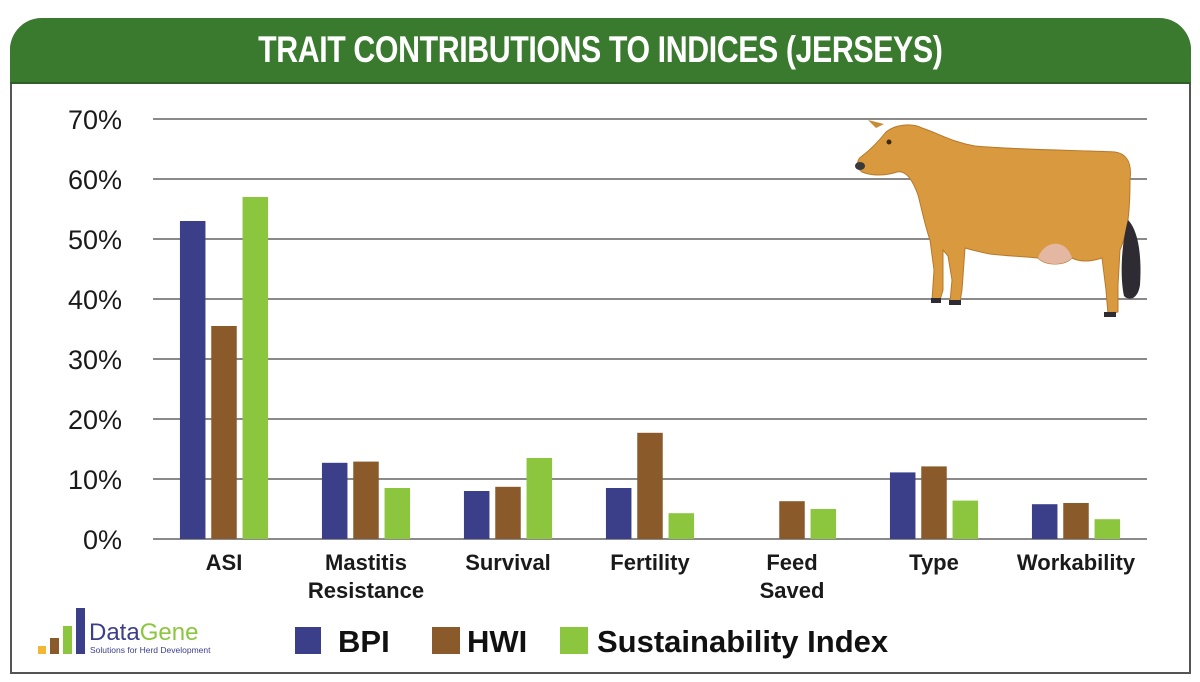 This screenshot has width=1200, height=682. What do you see at coordinates (876, 124) in the screenshot?
I see `cow-ear` at bounding box center [876, 124].